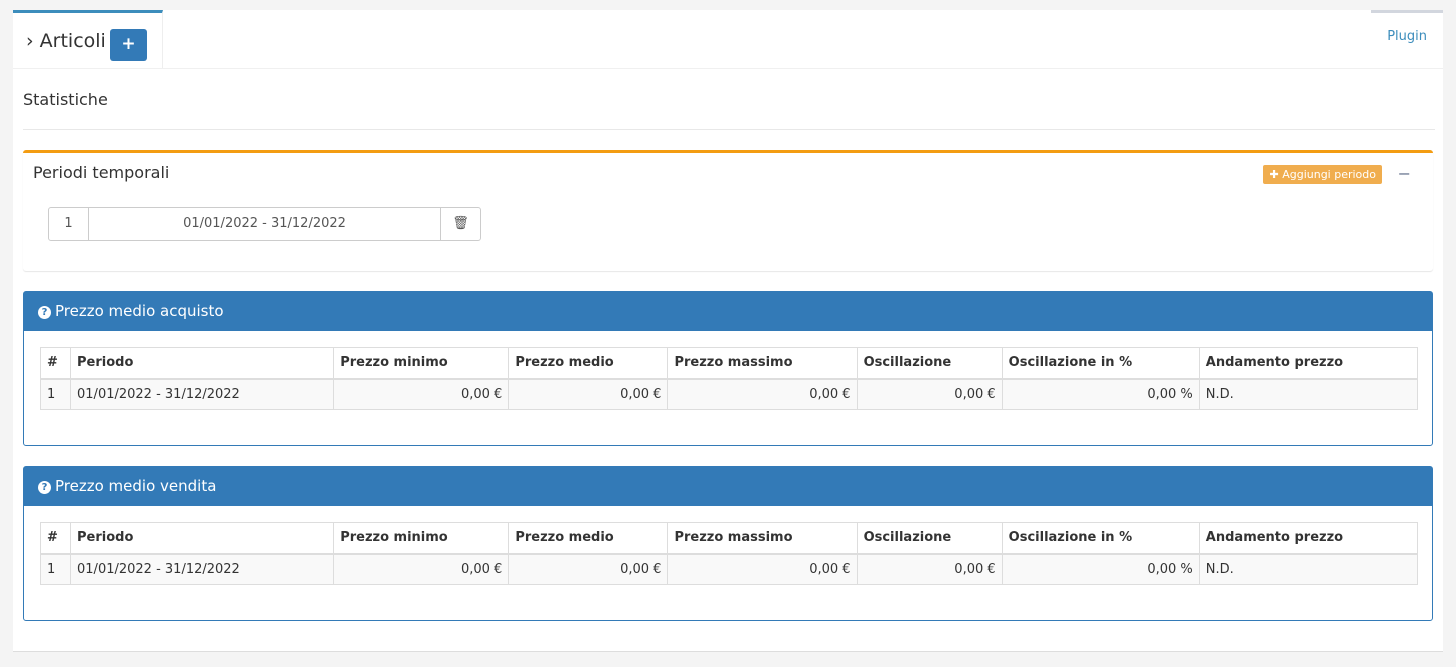 This screenshot has height=667, width=1456. What do you see at coordinates (72, 41) in the screenshot?
I see `tab-title: Articoli` at bounding box center [72, 41].